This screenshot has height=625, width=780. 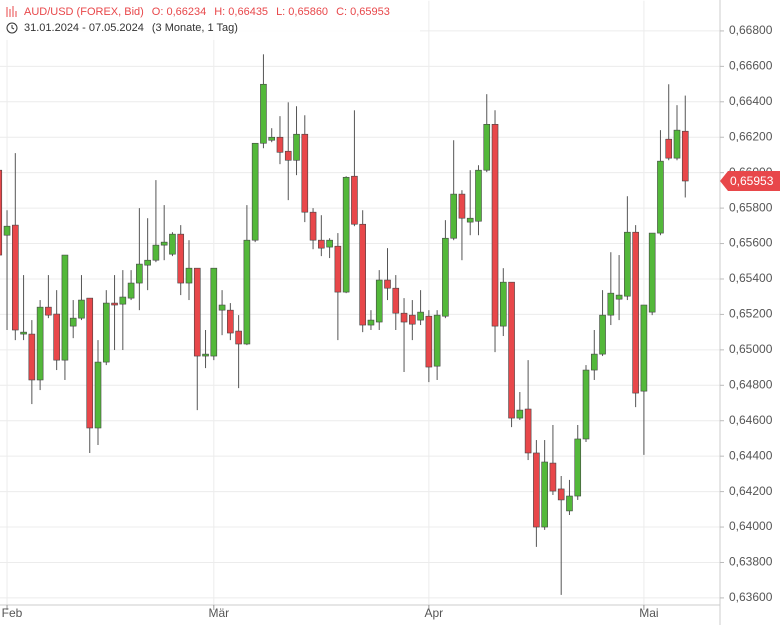 I want to click on ohlc-label: O: 0,66234, so click(x=179, y=12).